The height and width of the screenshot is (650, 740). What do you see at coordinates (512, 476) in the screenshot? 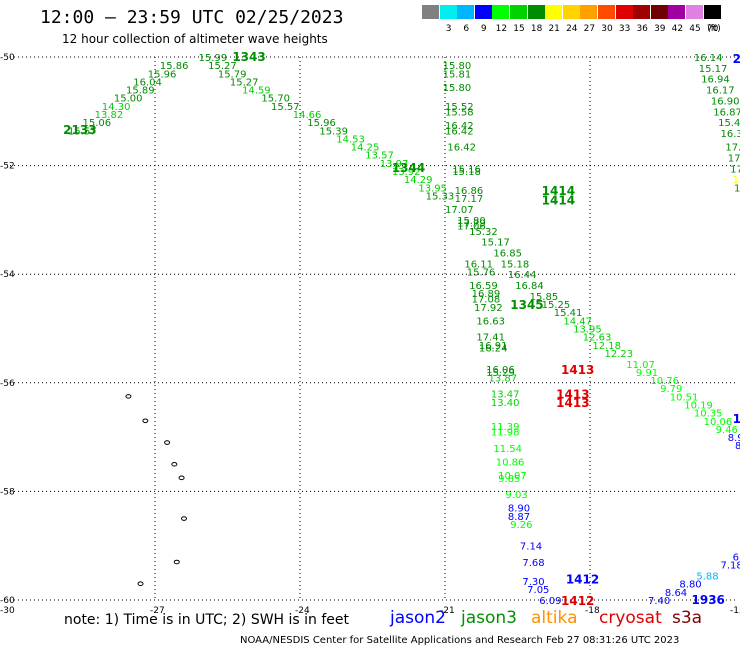
I see `wave-height-label: 10.07` at bounding box center [512, 476].